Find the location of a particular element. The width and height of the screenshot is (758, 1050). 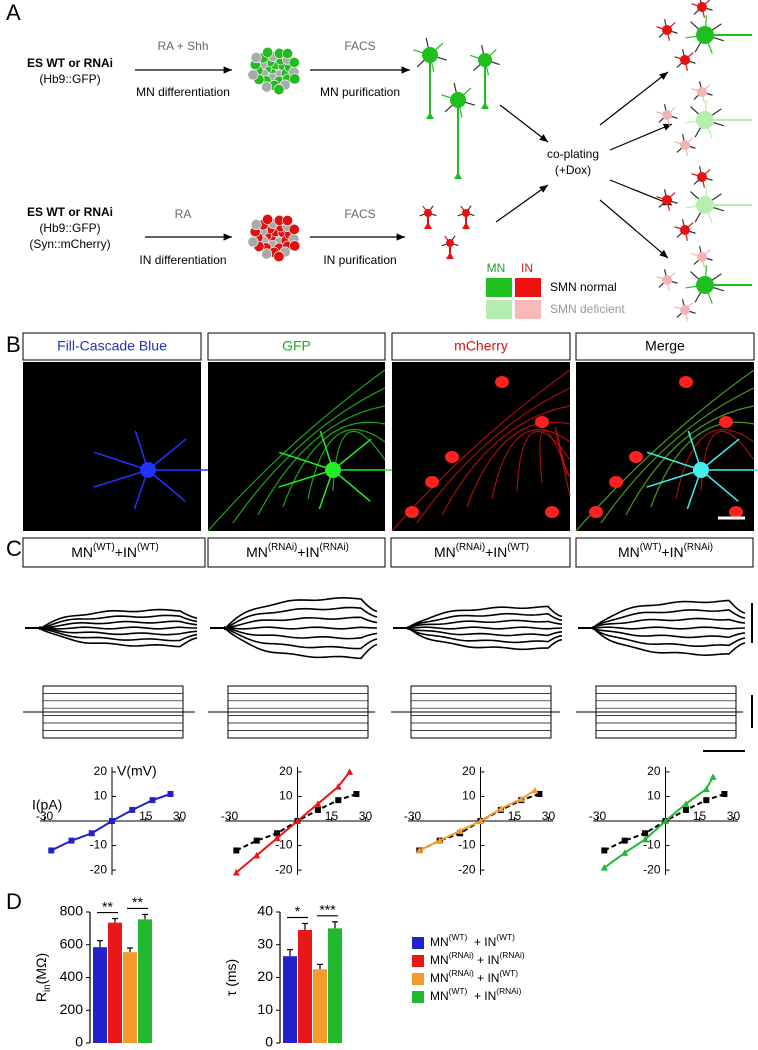

coplating-label: co-plating is located at coordinates (573, 154).